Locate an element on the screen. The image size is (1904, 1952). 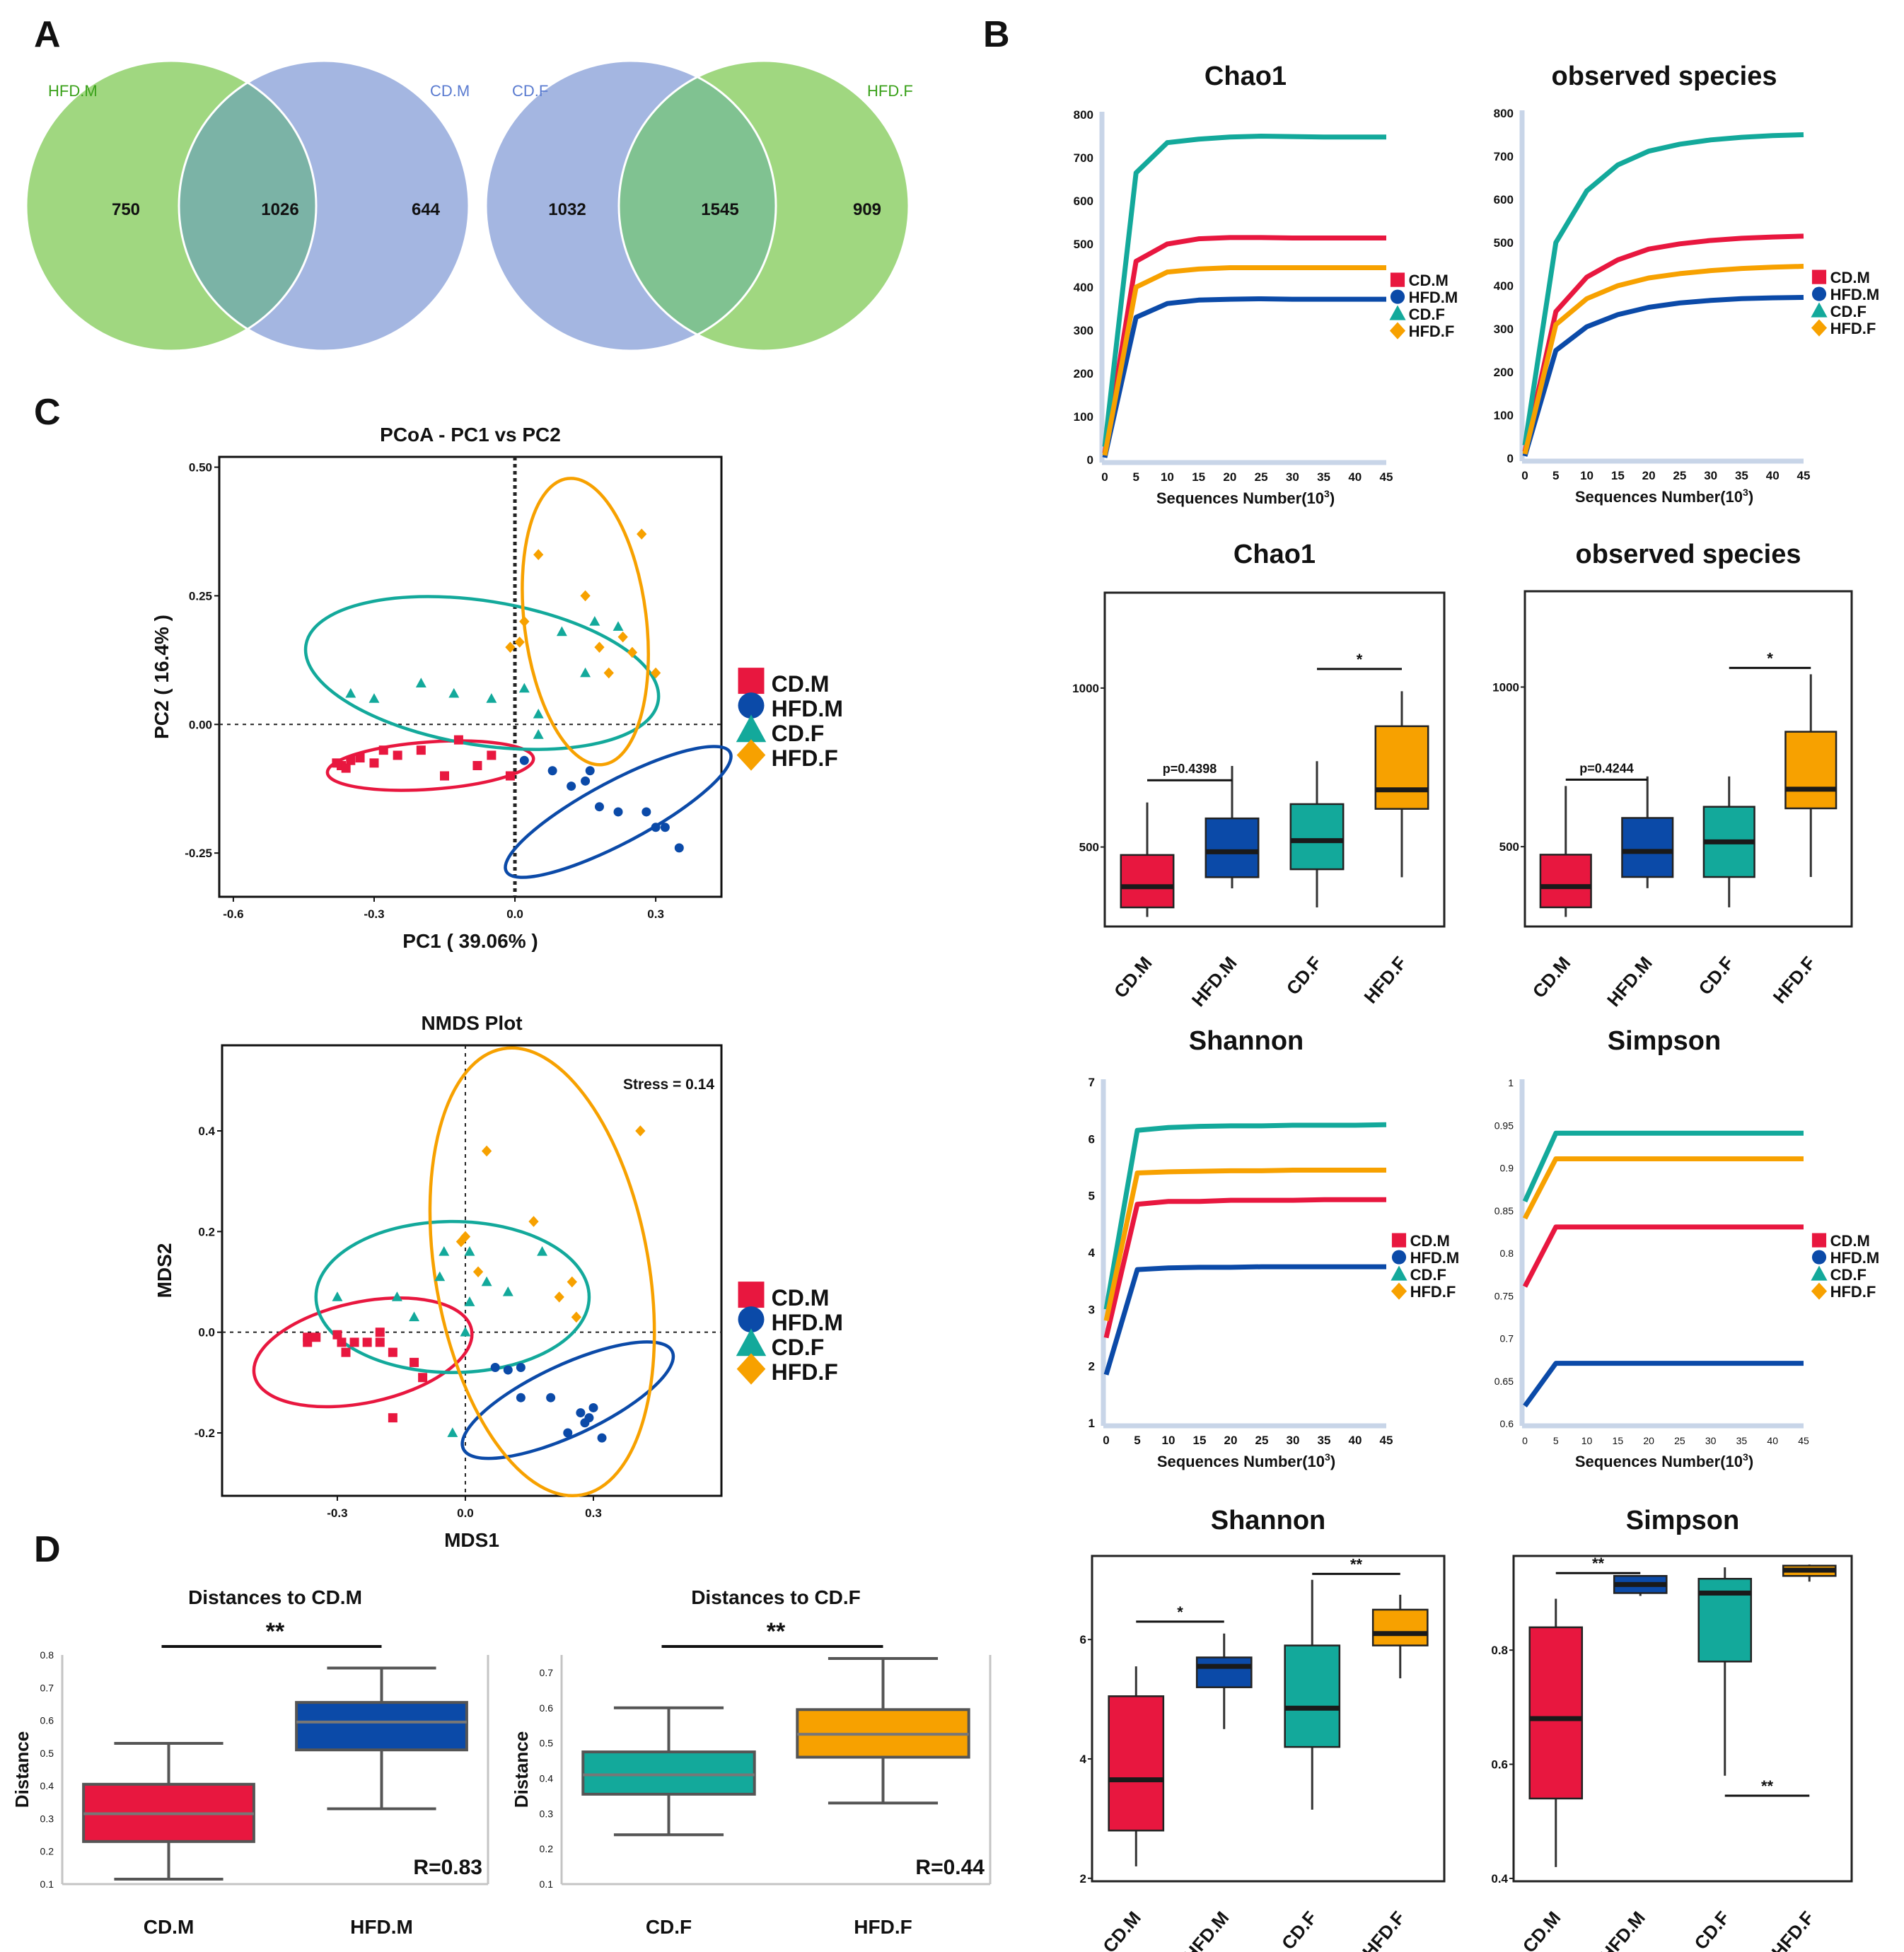
venn-count: 1026 is located at coordinates (280, 209).